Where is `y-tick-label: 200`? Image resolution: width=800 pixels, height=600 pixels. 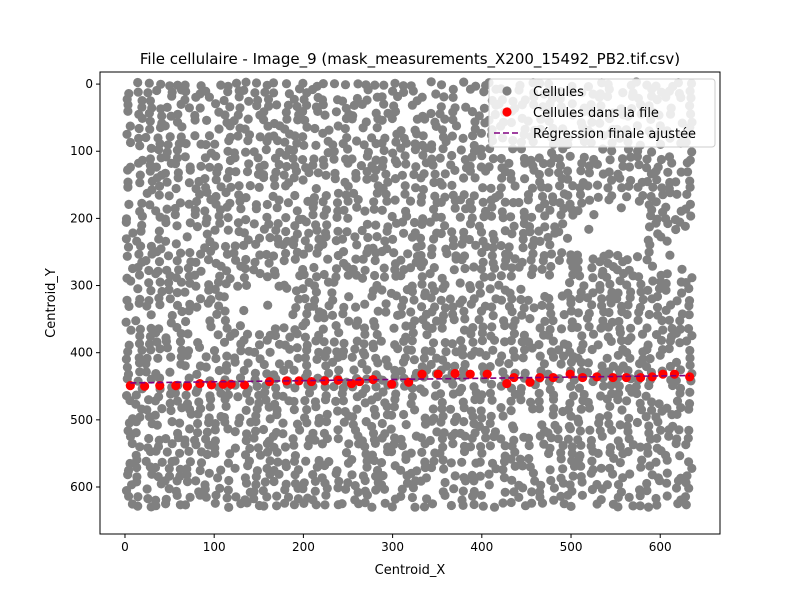
y-tick-label: 200 is located at coordinates (81, 218).